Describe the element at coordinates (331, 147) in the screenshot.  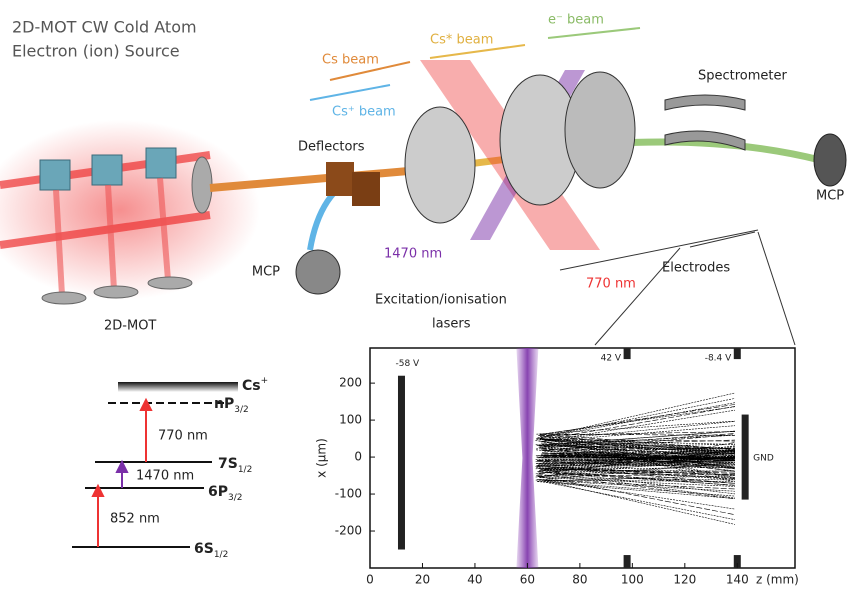
I see `label: Deflectors` at that location.